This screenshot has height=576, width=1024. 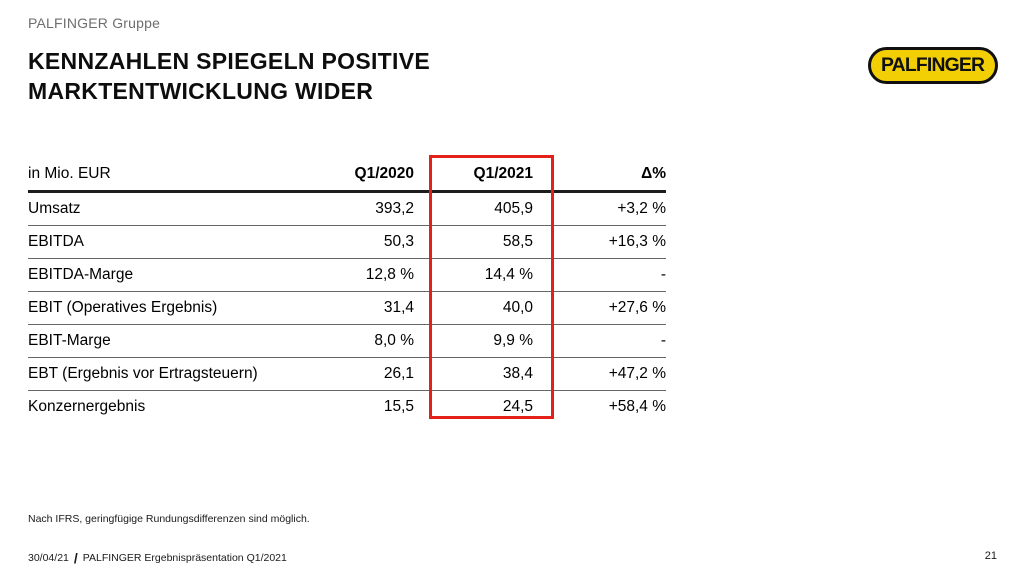 What do you see at coordinates (341, 341) in the screenshot?
I see `cell-q1-2020: 8,0 %` at bounding box center [341, 341].